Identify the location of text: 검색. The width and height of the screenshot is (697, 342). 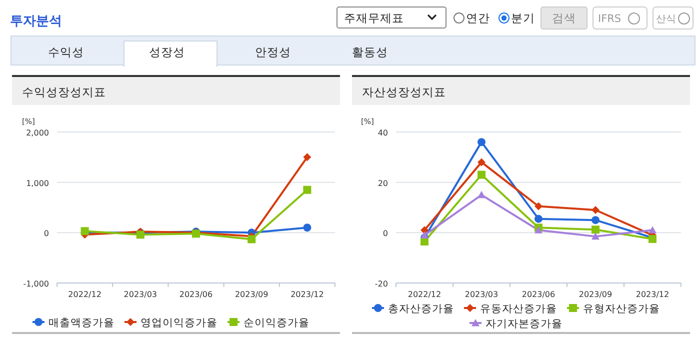
(564, 18).